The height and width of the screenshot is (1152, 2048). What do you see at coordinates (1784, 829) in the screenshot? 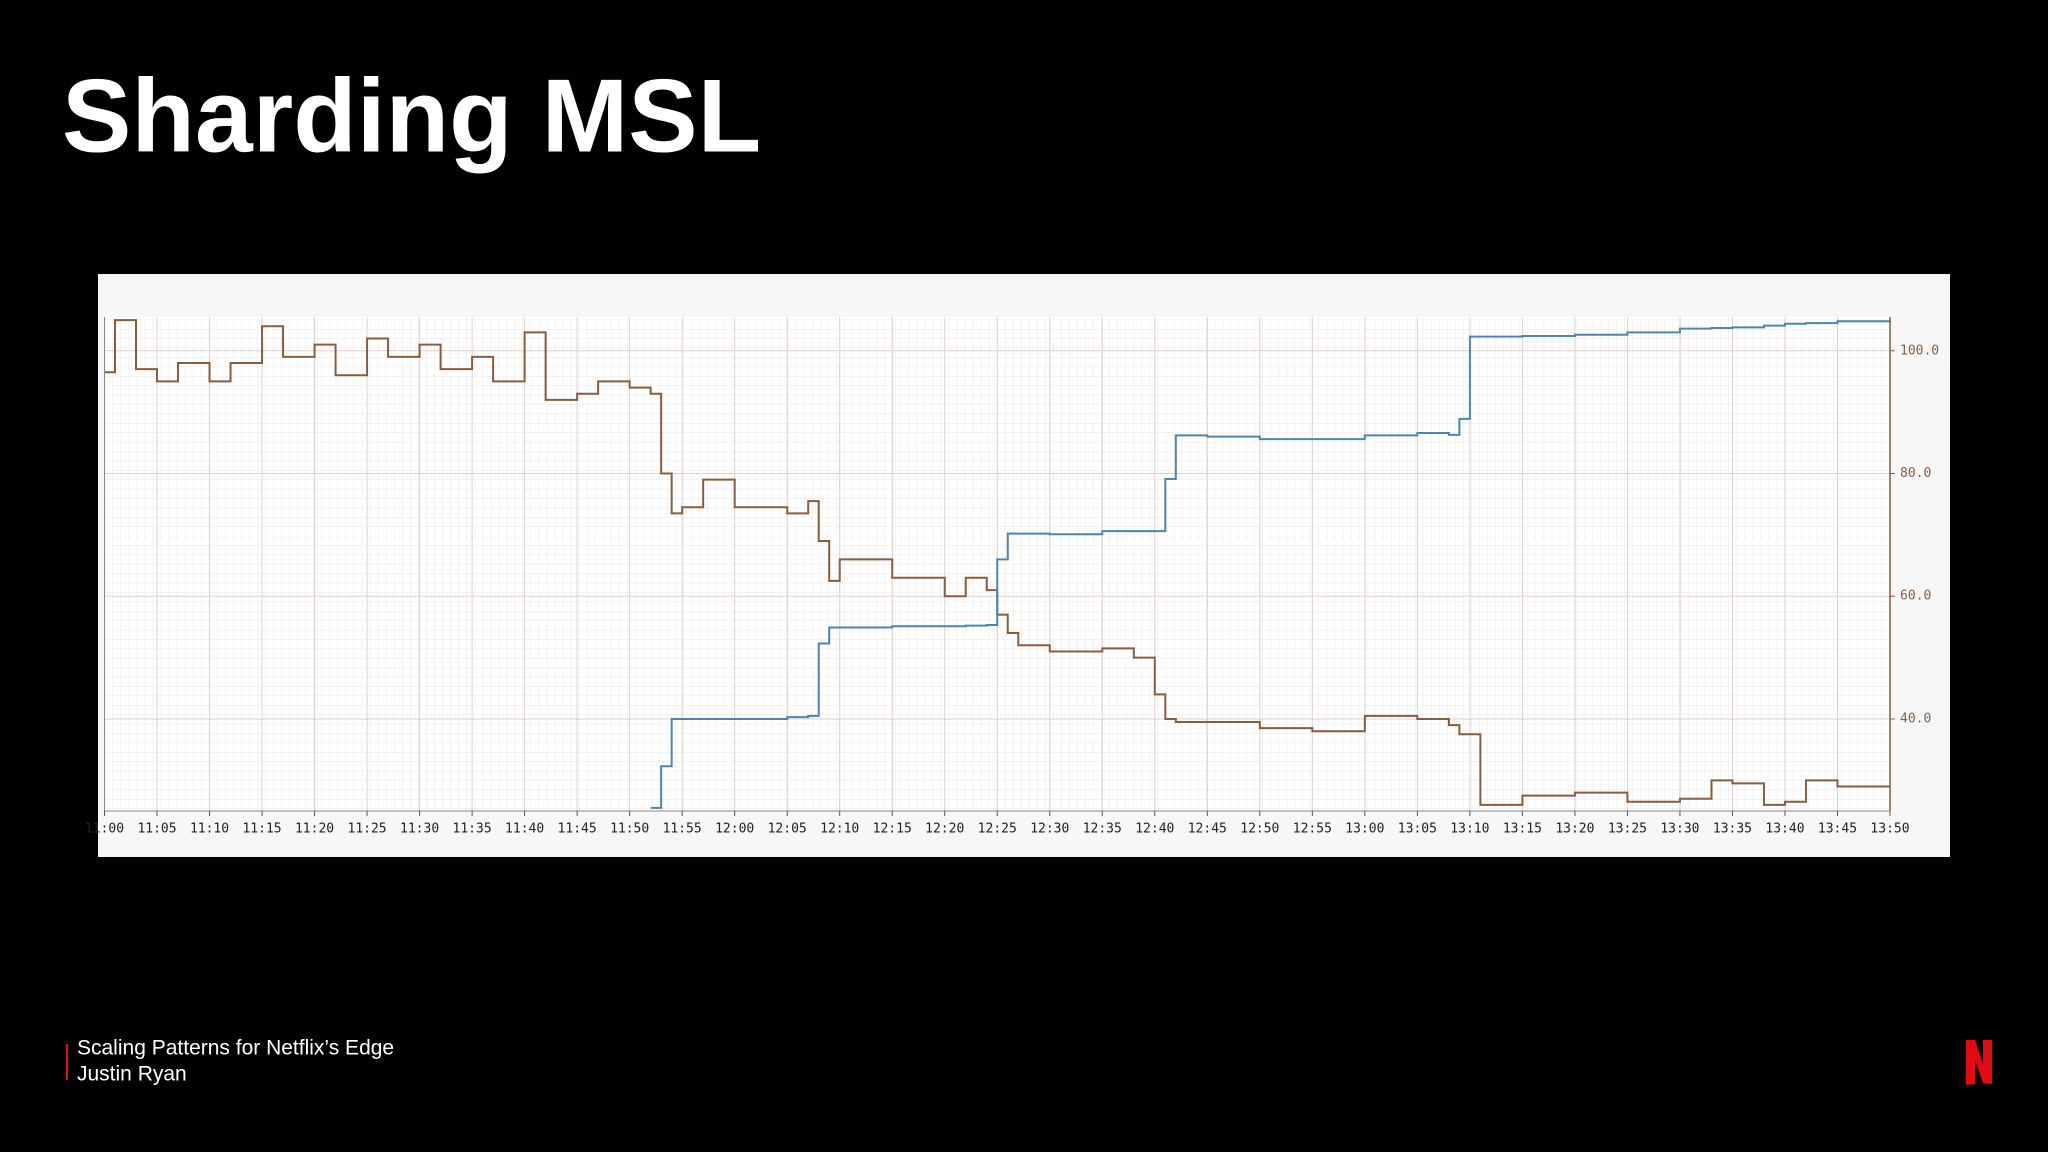
I see `x-tick-label: 13:40` at bounding box center [1784, 829].